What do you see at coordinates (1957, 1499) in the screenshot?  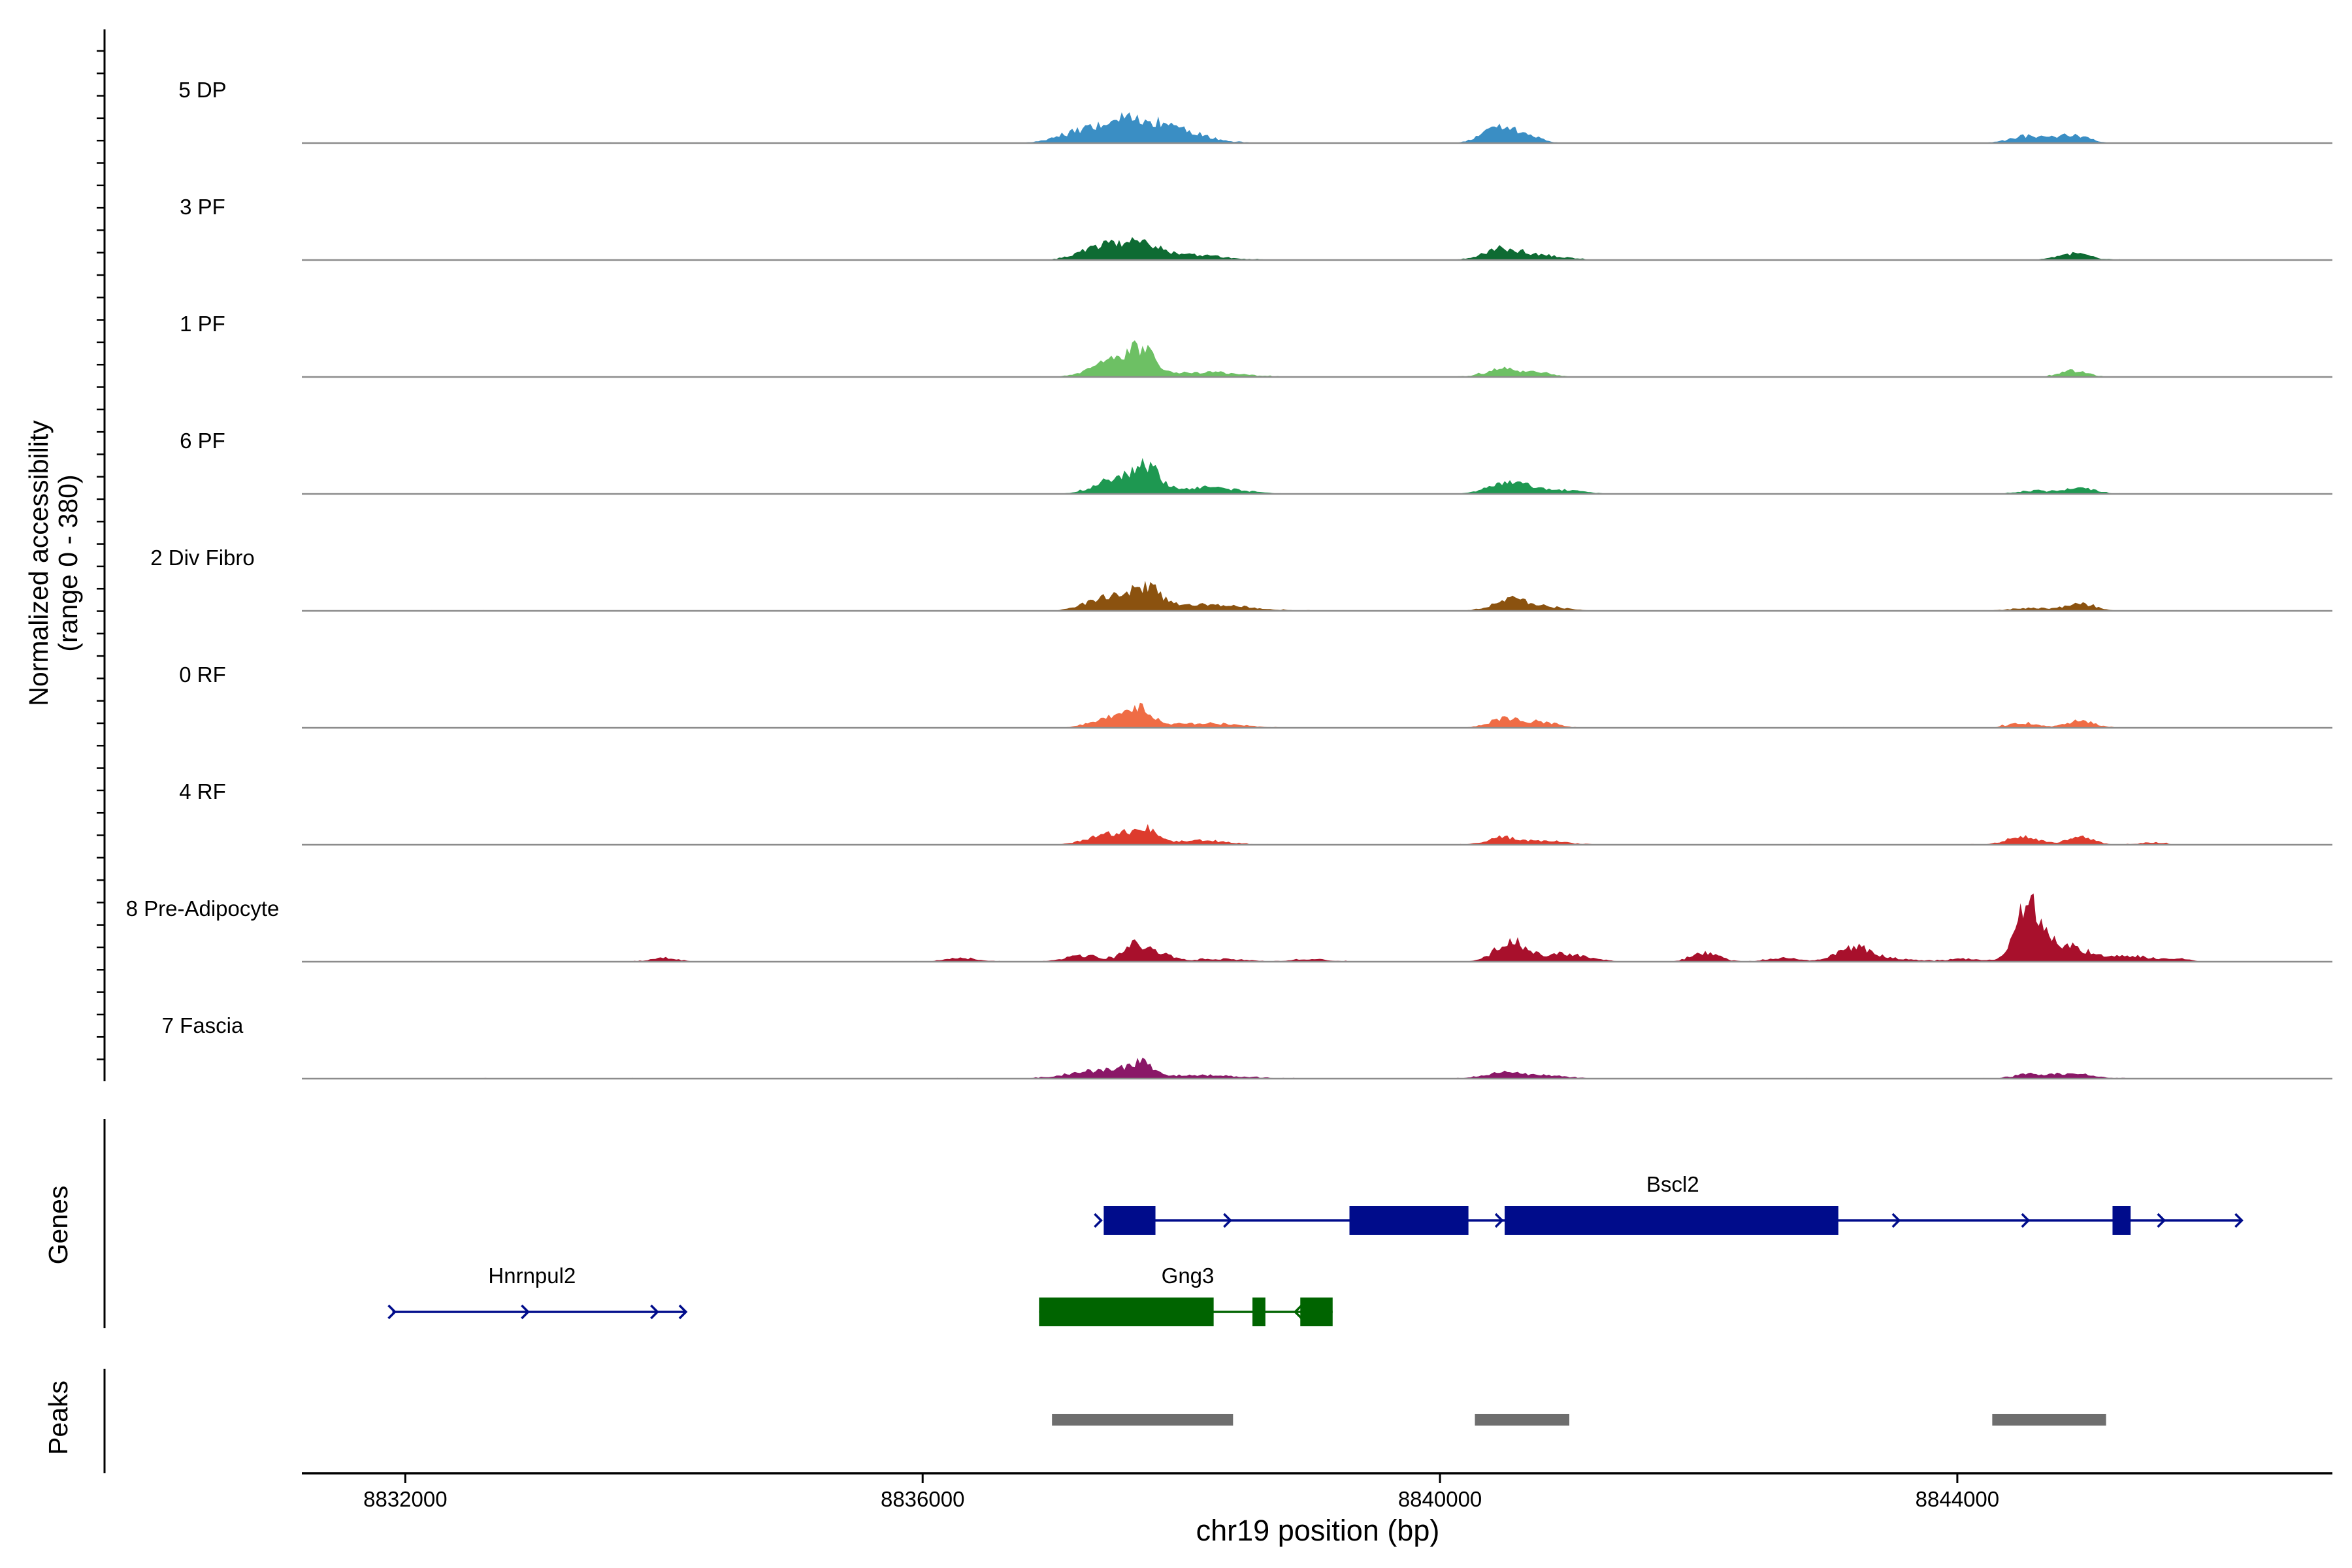 I see `x-tick-label: 8844000` at bounding box center [1957, 1499].